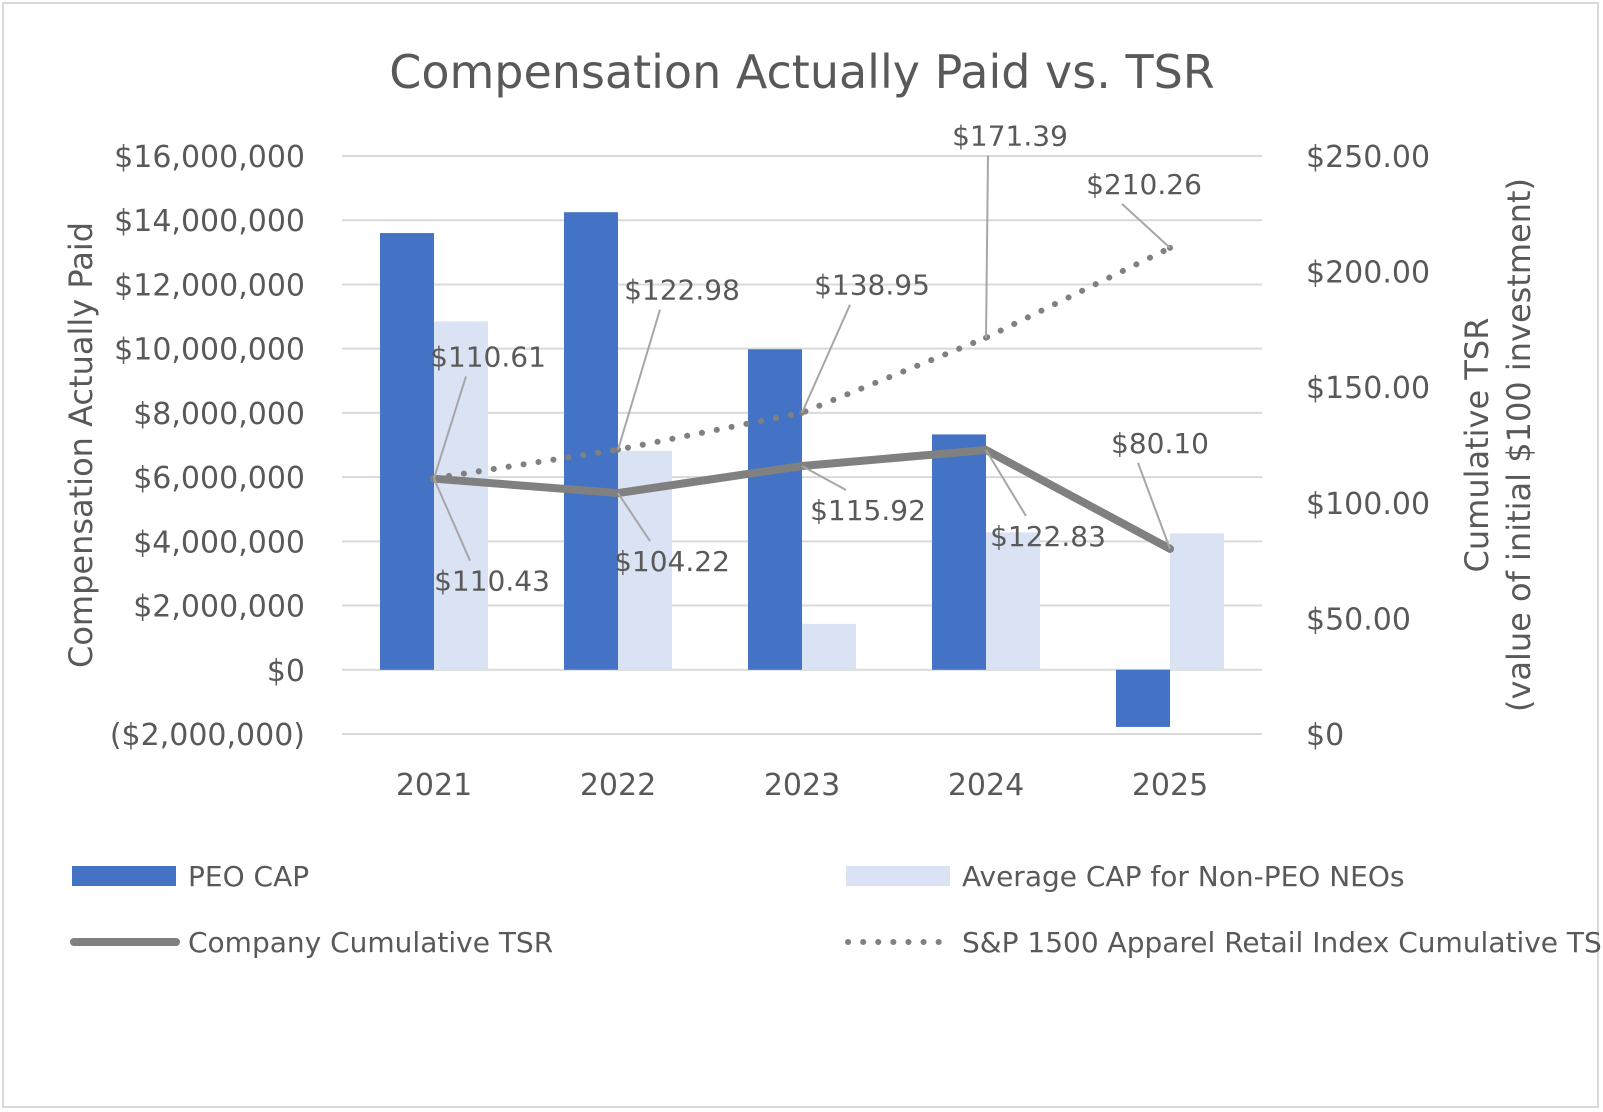  What do you see at coordinates (802, 785) in the screenshot?
I see `x-tick-label: 2023` at bounding box center [802, 785].